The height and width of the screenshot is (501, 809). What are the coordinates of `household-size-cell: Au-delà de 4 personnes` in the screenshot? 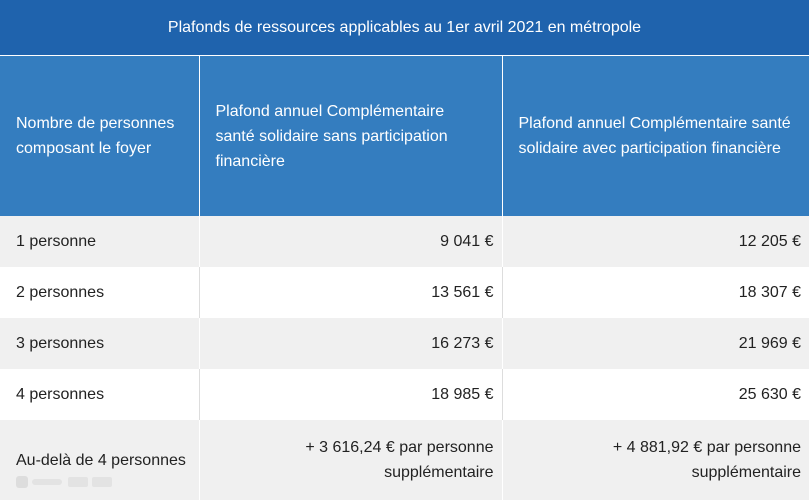 It's located at (100, 460).